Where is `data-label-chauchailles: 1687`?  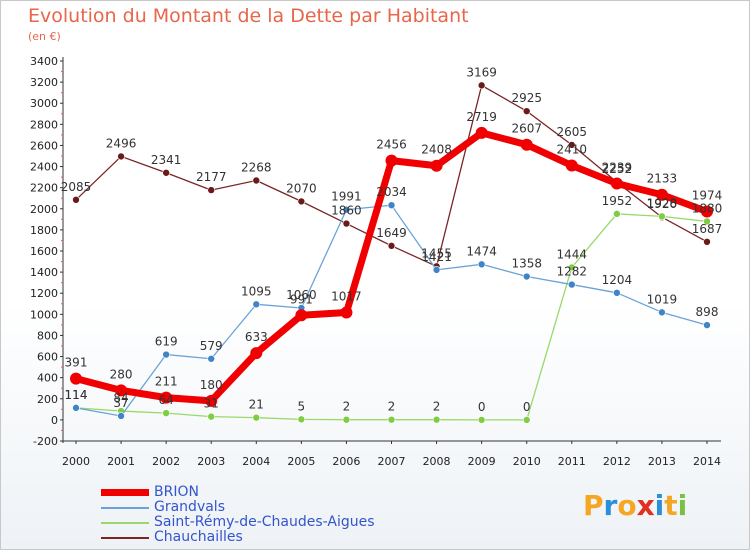
data-label-chauchailles: 1687 is located at coordinates (707, 229).